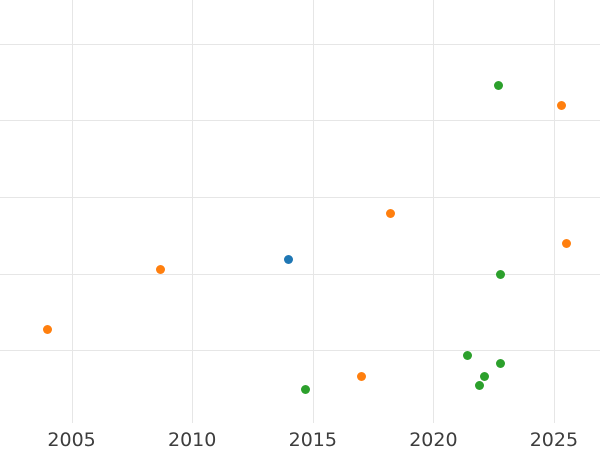 This screenshot has height=450, width=600. Describe the element at coordinates (312, 439) in the screenshot. I see `x-tick-label: 2015` at that location.